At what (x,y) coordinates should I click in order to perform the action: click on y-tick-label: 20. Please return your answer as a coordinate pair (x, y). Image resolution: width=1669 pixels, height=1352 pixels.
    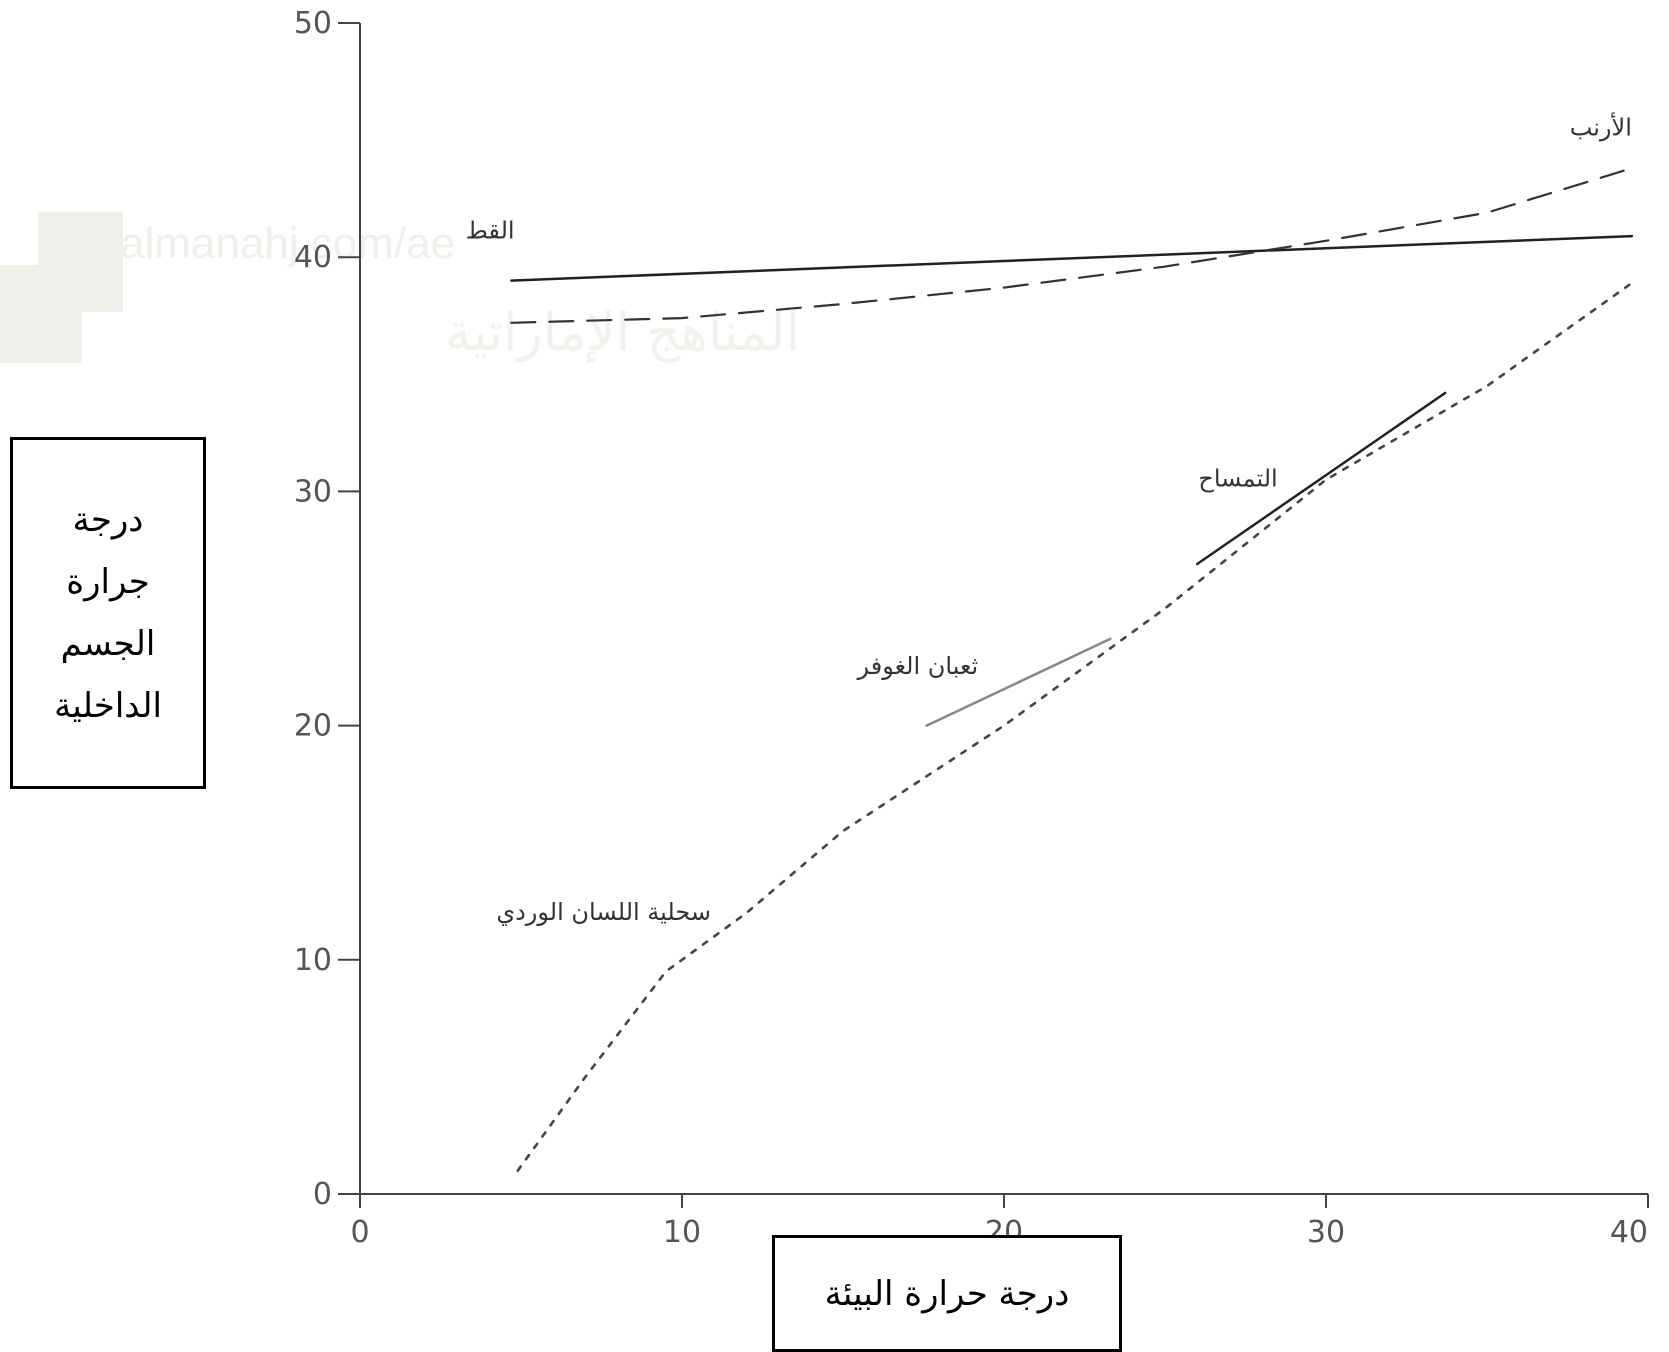
    Looking at the image, I should click on (313, 726).